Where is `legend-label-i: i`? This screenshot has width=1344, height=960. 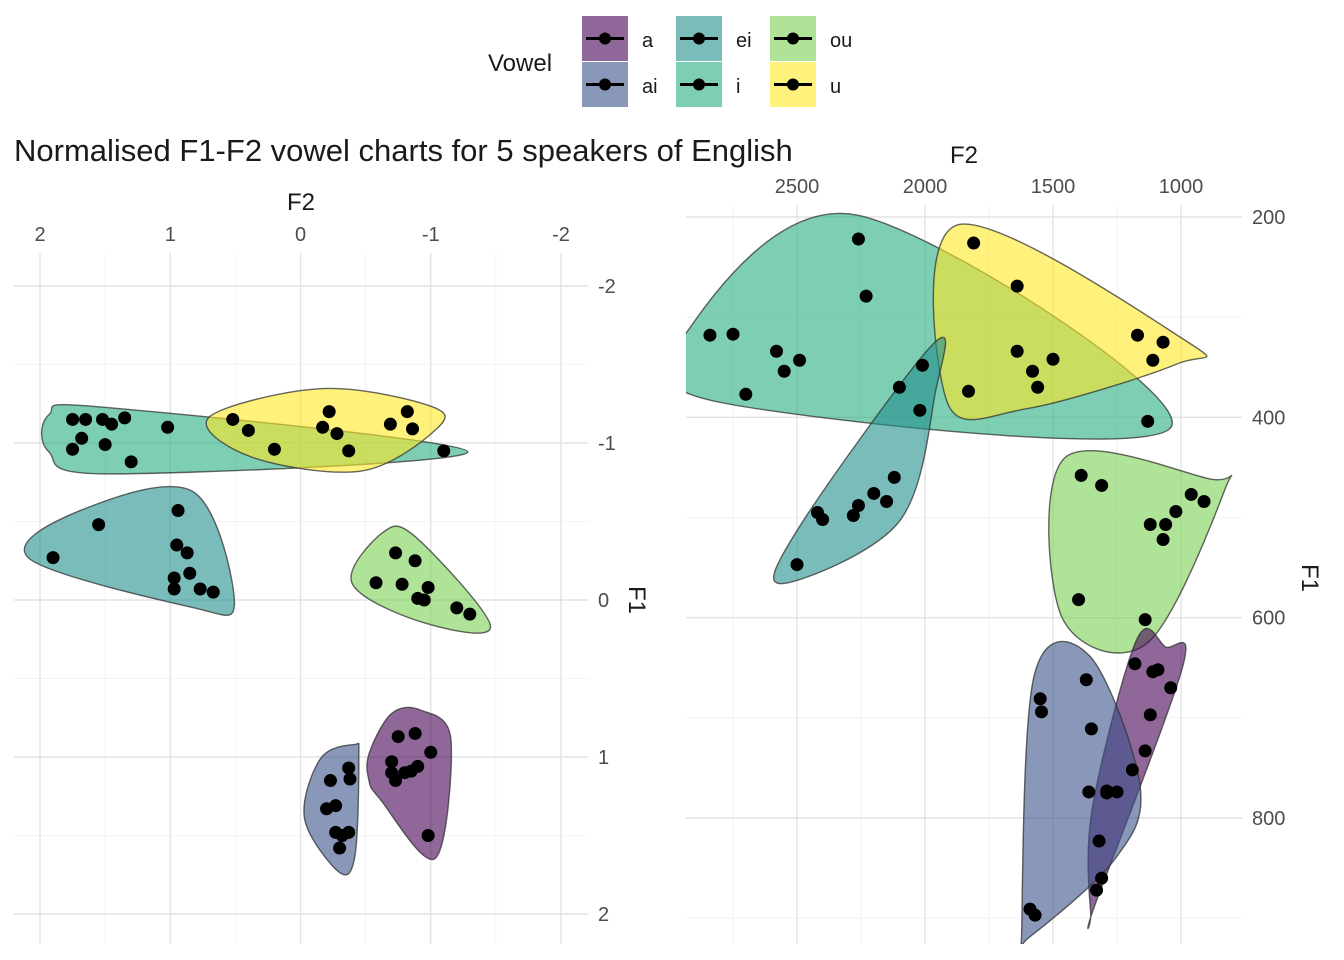
legend-label-i: i is located at coordinates (738, 87).